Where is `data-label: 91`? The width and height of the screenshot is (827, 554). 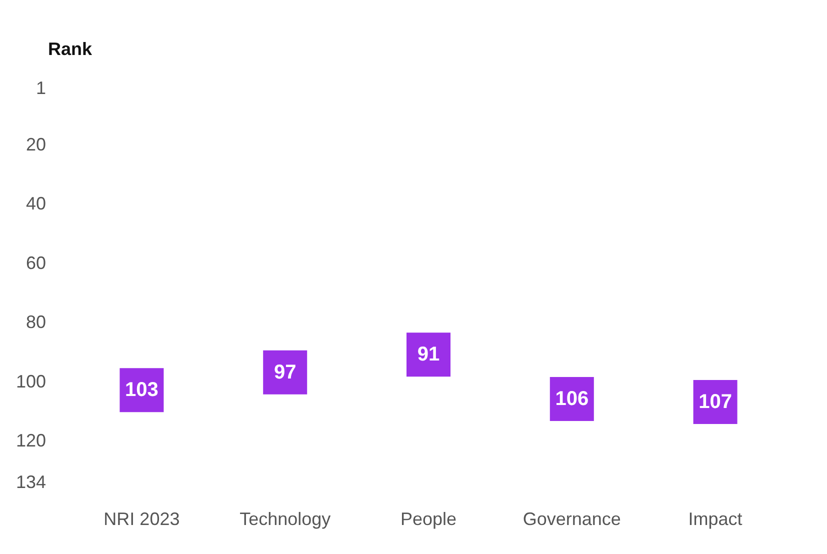
data-label: 91 is located at coordinates (428, 355).